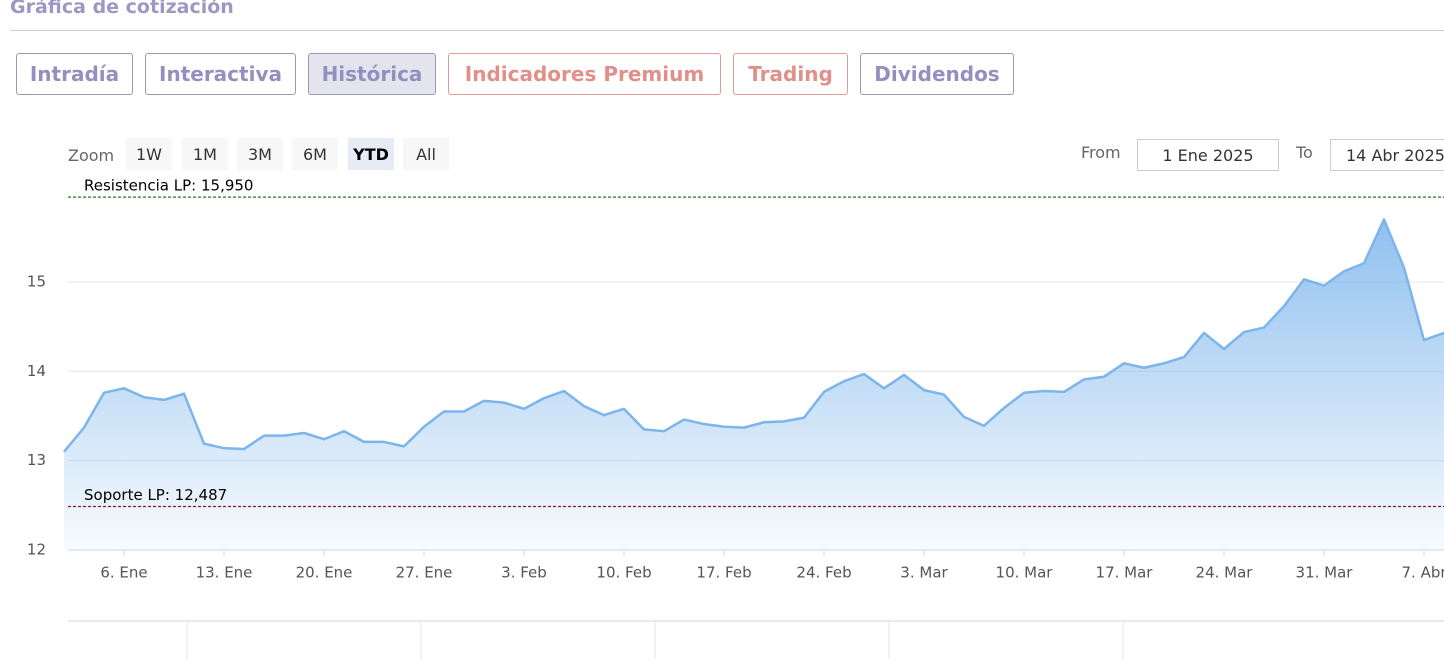  Describe the element at coordinates (315, 154) in the screenshot. I see `zoom-button: 6M` at that location.